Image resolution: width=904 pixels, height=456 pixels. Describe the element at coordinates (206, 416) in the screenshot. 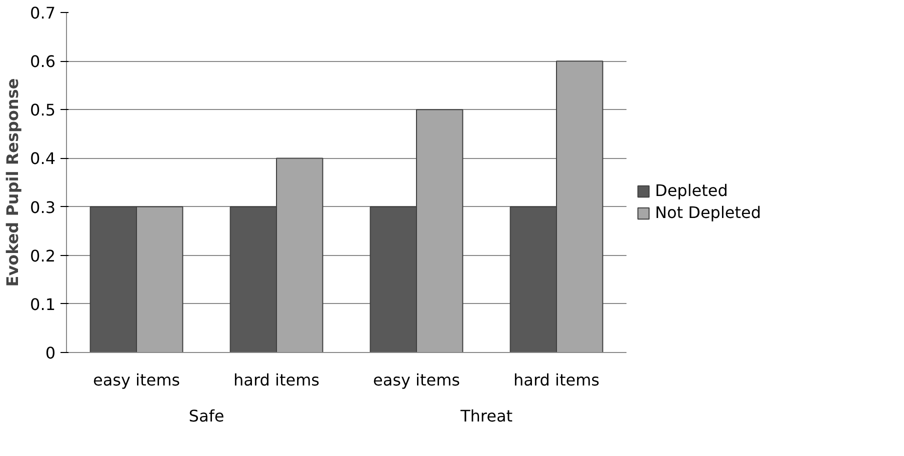

I see `text: Safe` at that location.